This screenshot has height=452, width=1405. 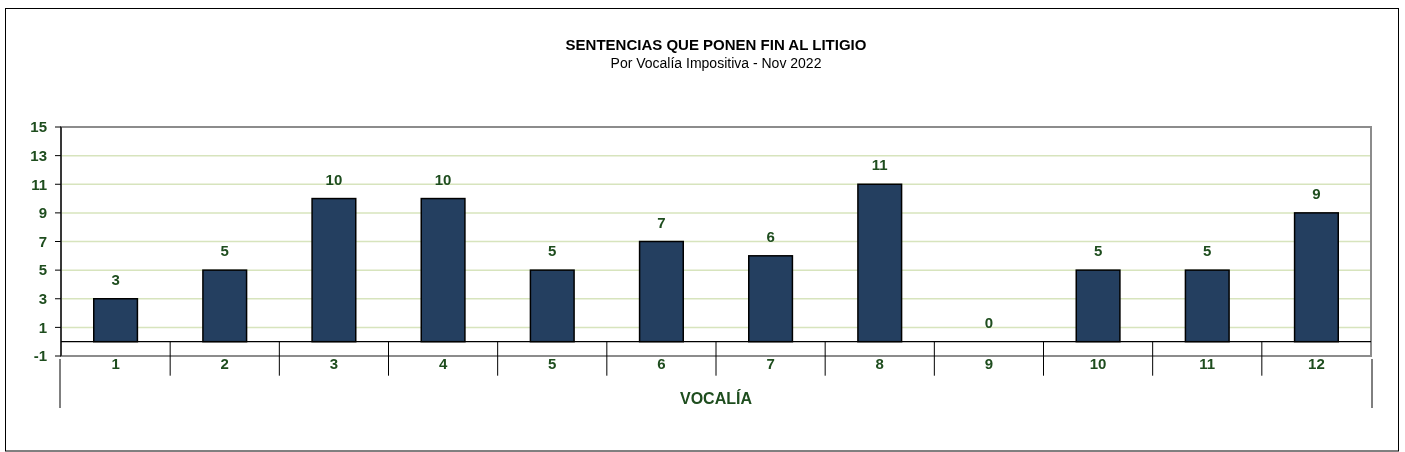 I want to click on y-tick-label: 5, so click(x=42, y=270).